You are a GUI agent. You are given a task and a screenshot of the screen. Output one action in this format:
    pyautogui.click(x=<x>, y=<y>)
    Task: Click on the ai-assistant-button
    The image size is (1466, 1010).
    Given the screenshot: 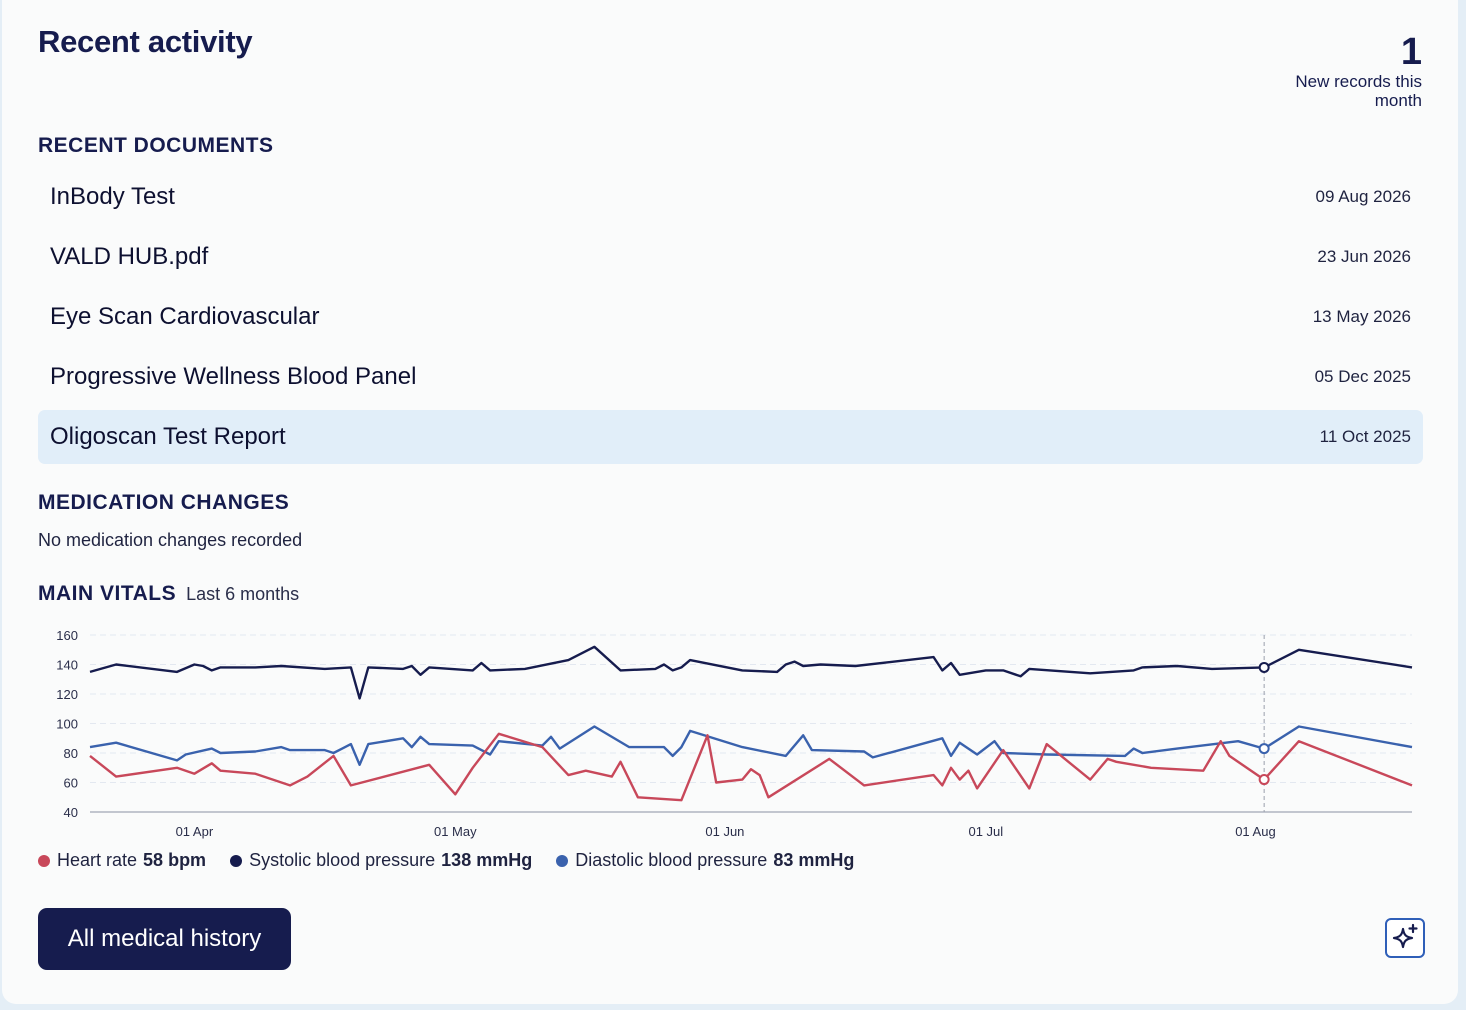 What is the action you would take?
    pyautogui.click(x=1405, y=938)
    